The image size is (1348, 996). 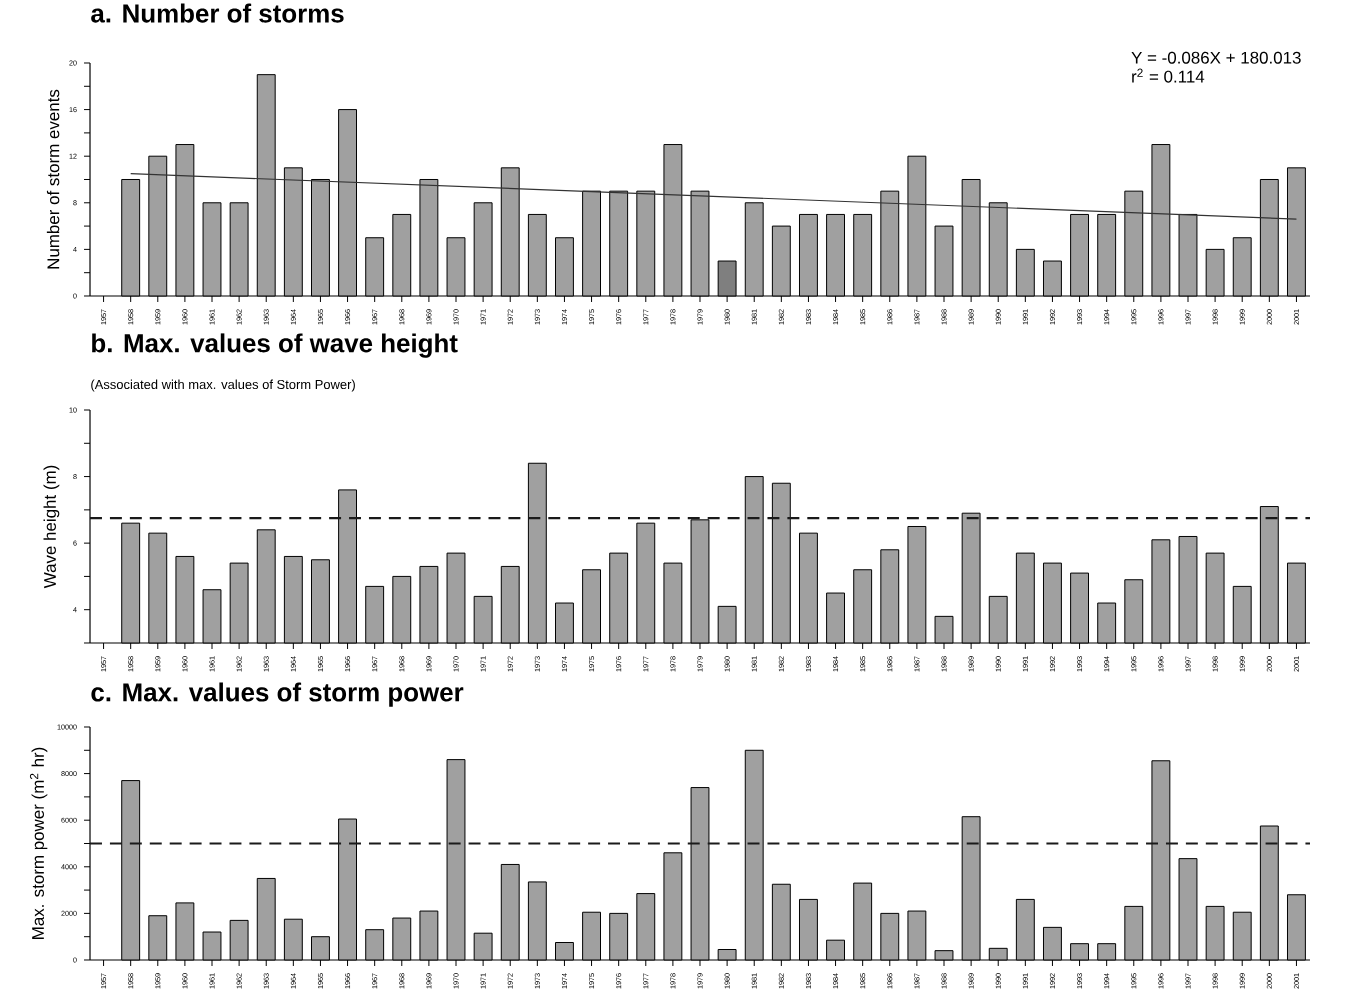 What do you see at coordinates (217, 13) in the screenshot?
I see `chart-title: a. Number of storms` at bounding box center [217, 13].